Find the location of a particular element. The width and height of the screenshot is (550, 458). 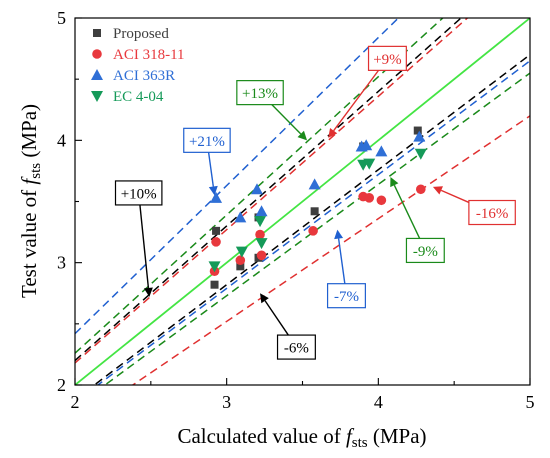

annotation-label-2: +21% is located at coordinates (207, 142).